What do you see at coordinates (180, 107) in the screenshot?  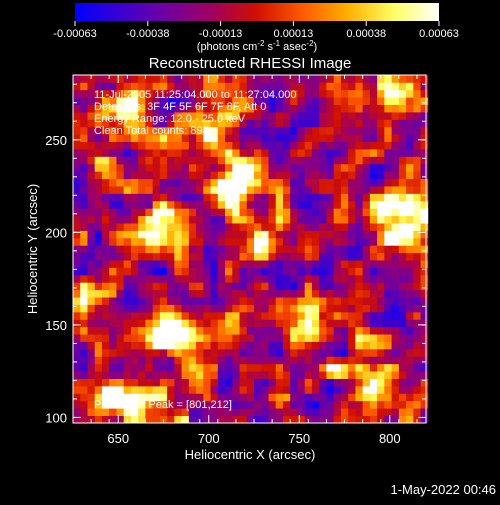 I see `annotation-line: Detectors: 3F 4F 5F 6F 7F 8F, Att 0` at bounding box center [180, 107].